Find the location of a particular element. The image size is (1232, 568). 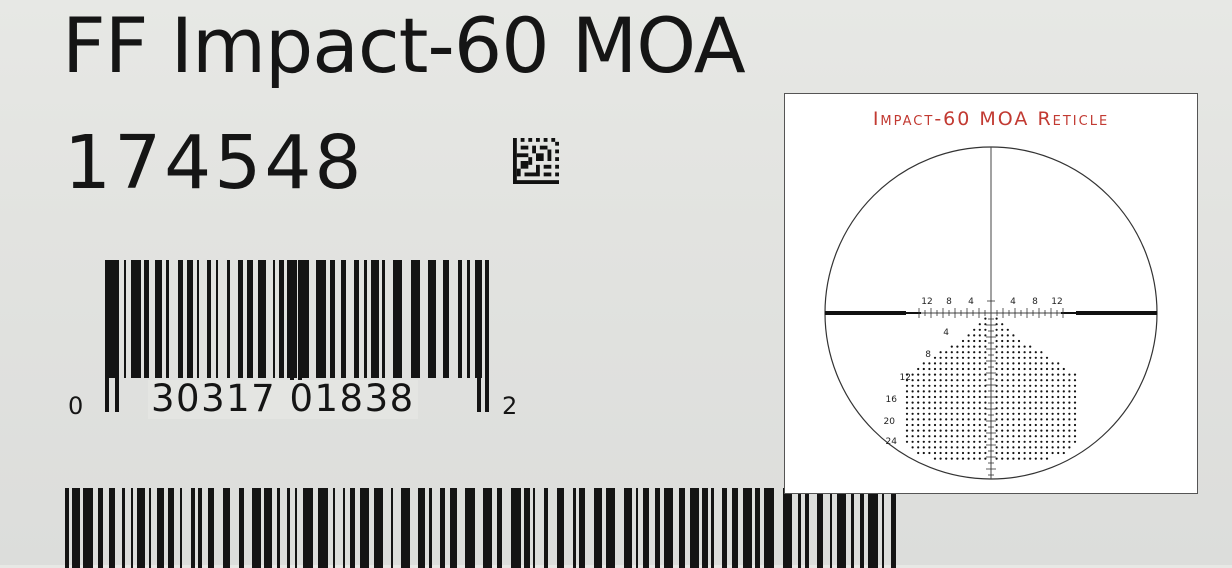

upc-main-digits: 30317 01838 is located at coordinates (283, 399).